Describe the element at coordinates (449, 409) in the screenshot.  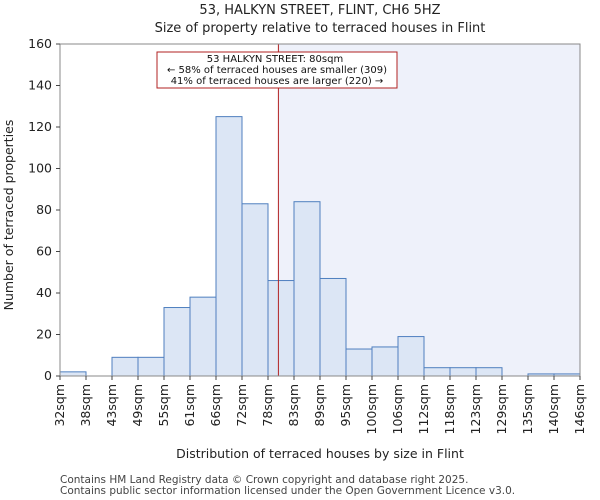
I see `x-tick-label: 118sqm` at that location.